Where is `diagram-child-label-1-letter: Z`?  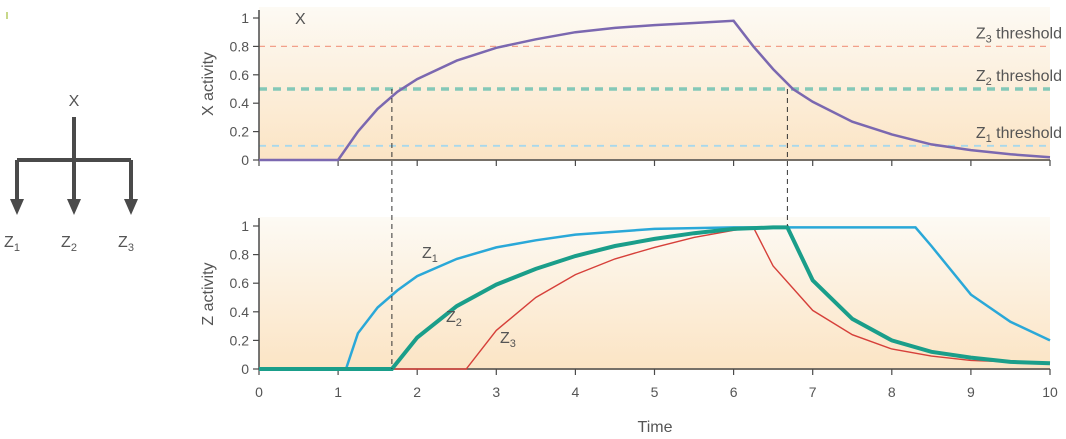
diagram-child-label-1-letter: Z is located at coordinates (9, 242).